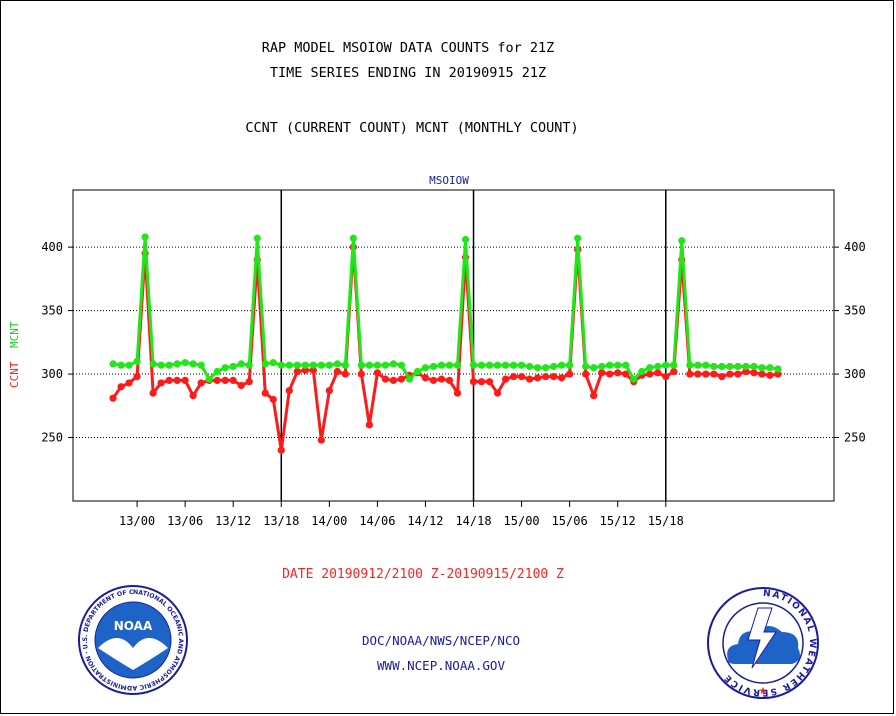 This screenshot has height=716, width=896. What do you see at coordinates (14, 334) in the screenshot?
I see `y-axis-label-mcnt: MCNT` at bounding box center [14, 334].